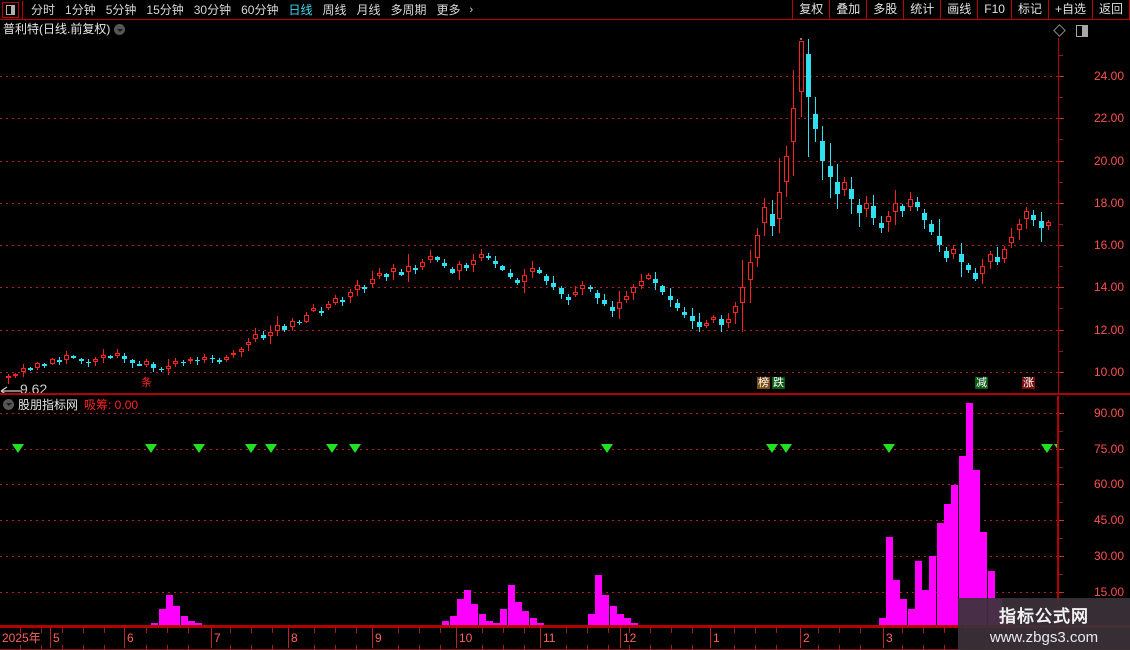 This screenshot has height=650, width=1130. Describe the element at coordinates (212, 9) in the screenshot. I see `tab-30min: 30分钟` at that location.